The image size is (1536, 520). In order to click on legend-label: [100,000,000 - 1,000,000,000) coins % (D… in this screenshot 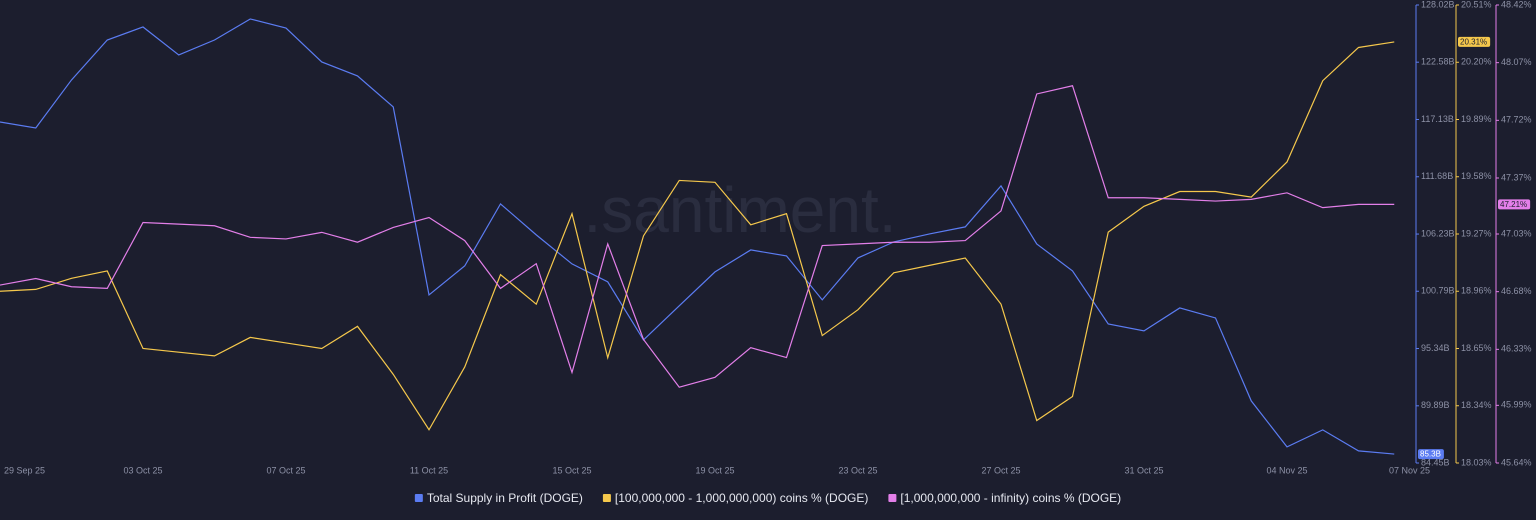, I will do `click(741, 498)`.